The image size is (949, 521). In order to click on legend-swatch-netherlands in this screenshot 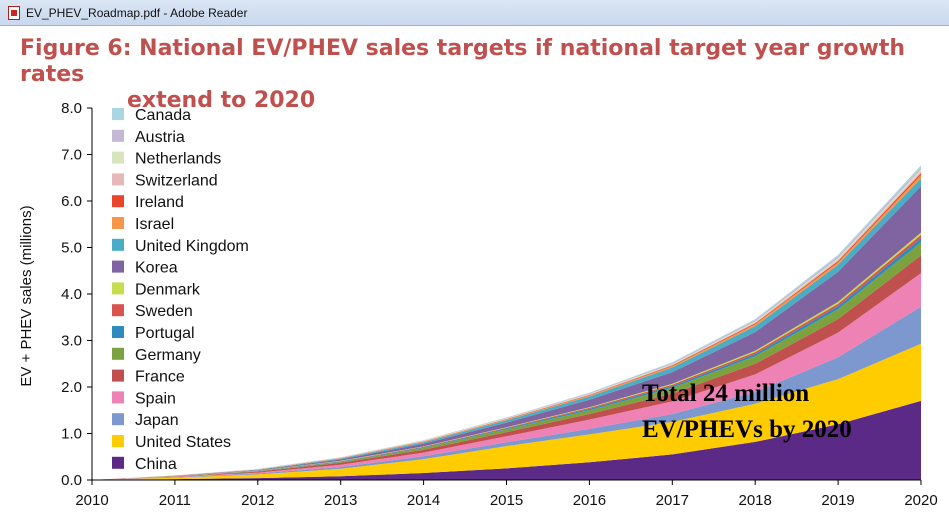, I will do `click(118, 157)`.